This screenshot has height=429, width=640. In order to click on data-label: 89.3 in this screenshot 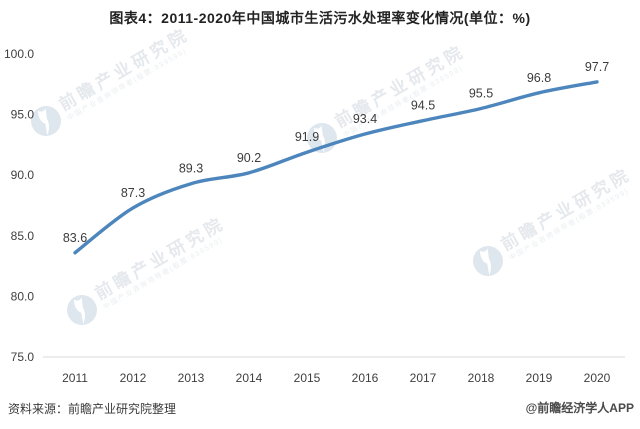, I will do `click(191, 169)`.